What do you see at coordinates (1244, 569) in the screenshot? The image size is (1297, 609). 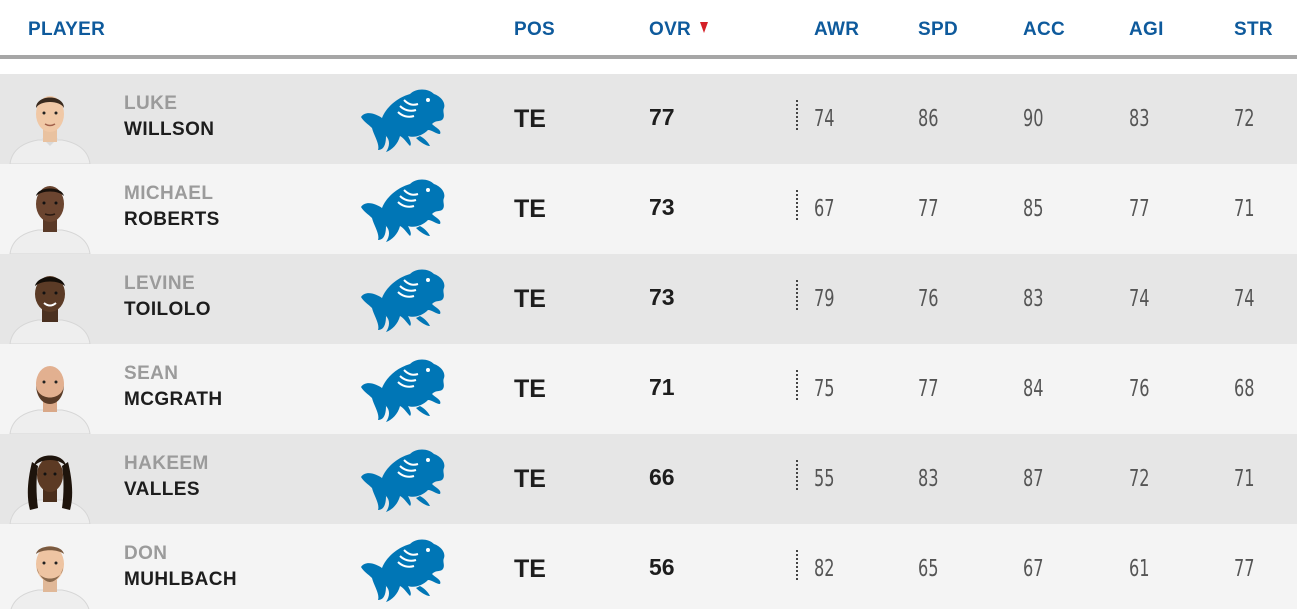 I see `stat-str: 77` at bounding box center [1244, 569].